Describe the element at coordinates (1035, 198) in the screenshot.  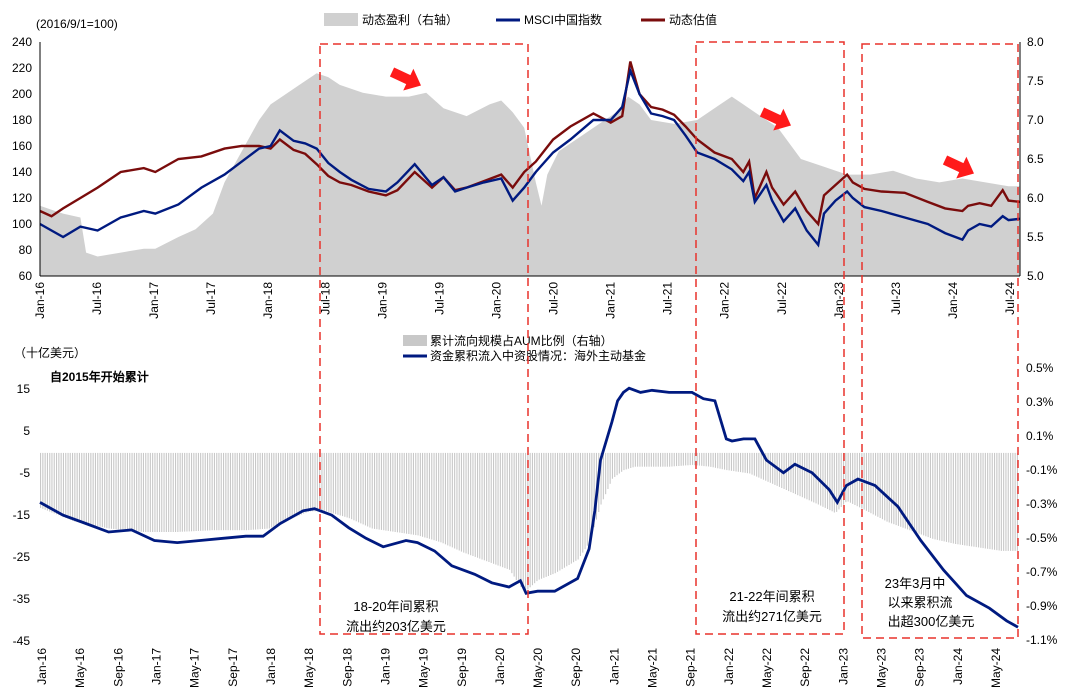
I see `top-right-tick: 6.0` at that location.